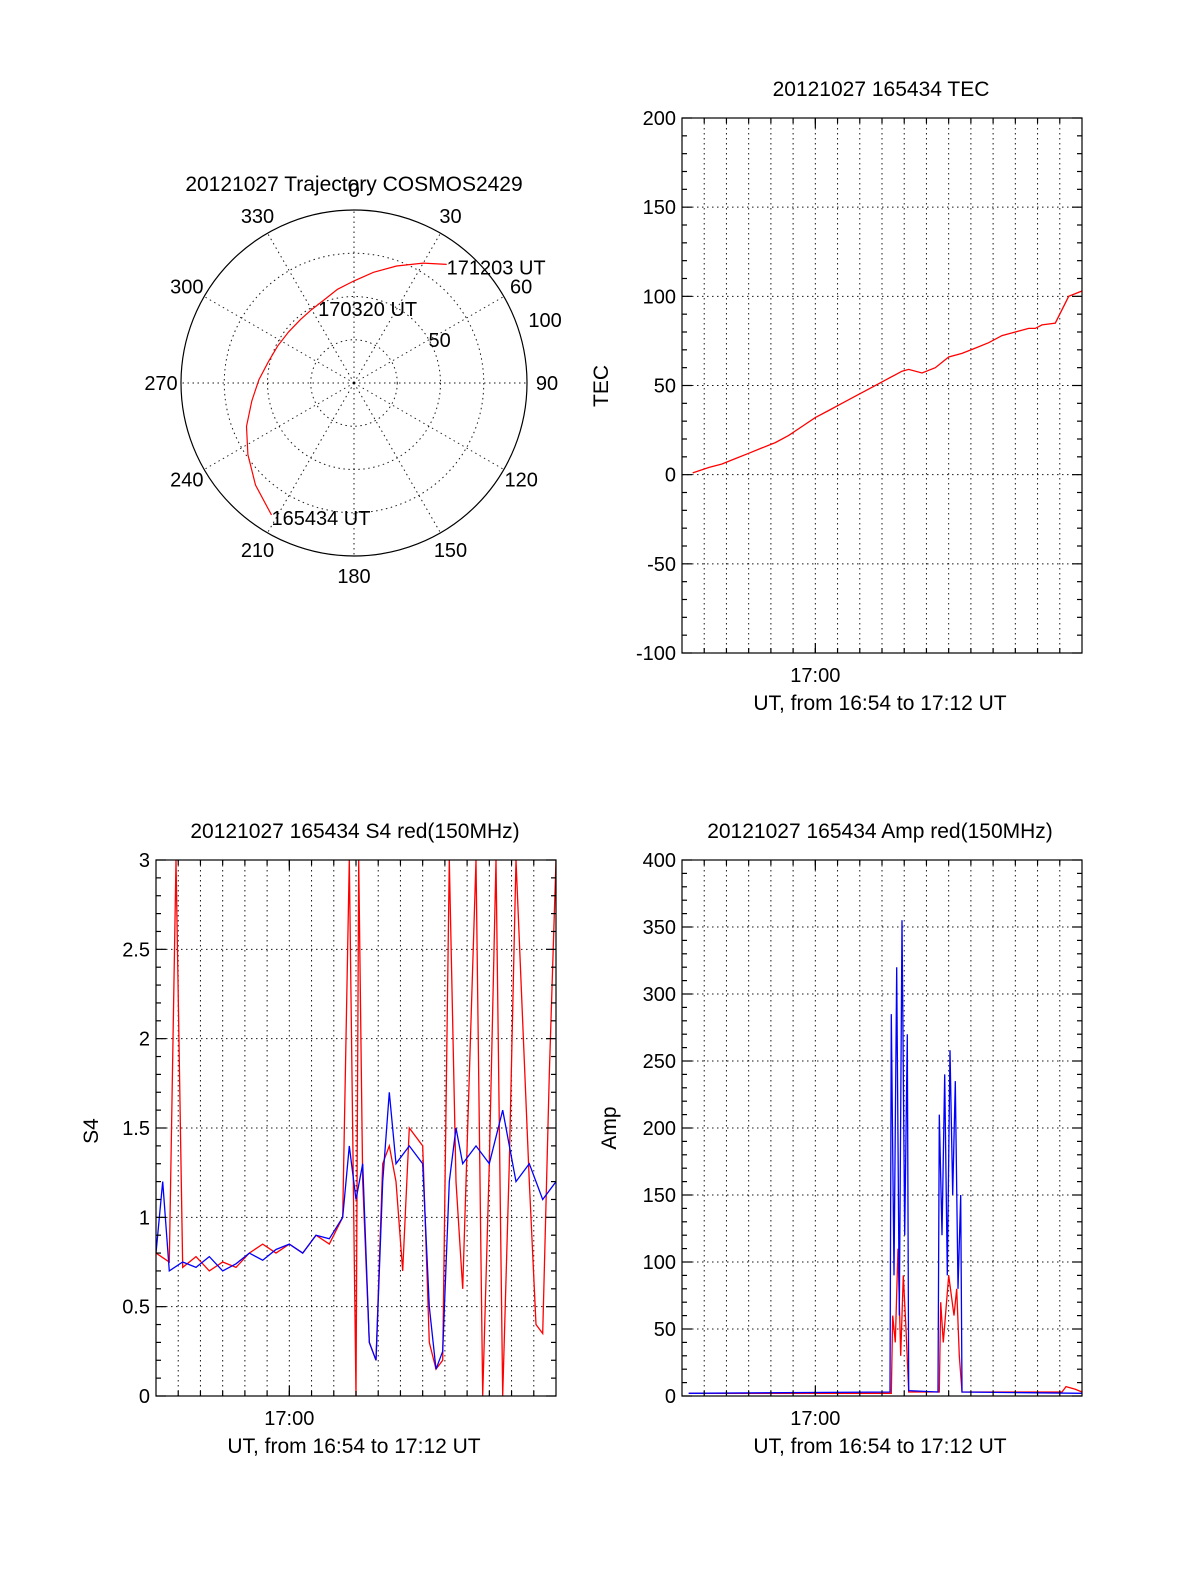 The image size is (1200, 1575). I want to click on polar-ring, so click(354, 383).